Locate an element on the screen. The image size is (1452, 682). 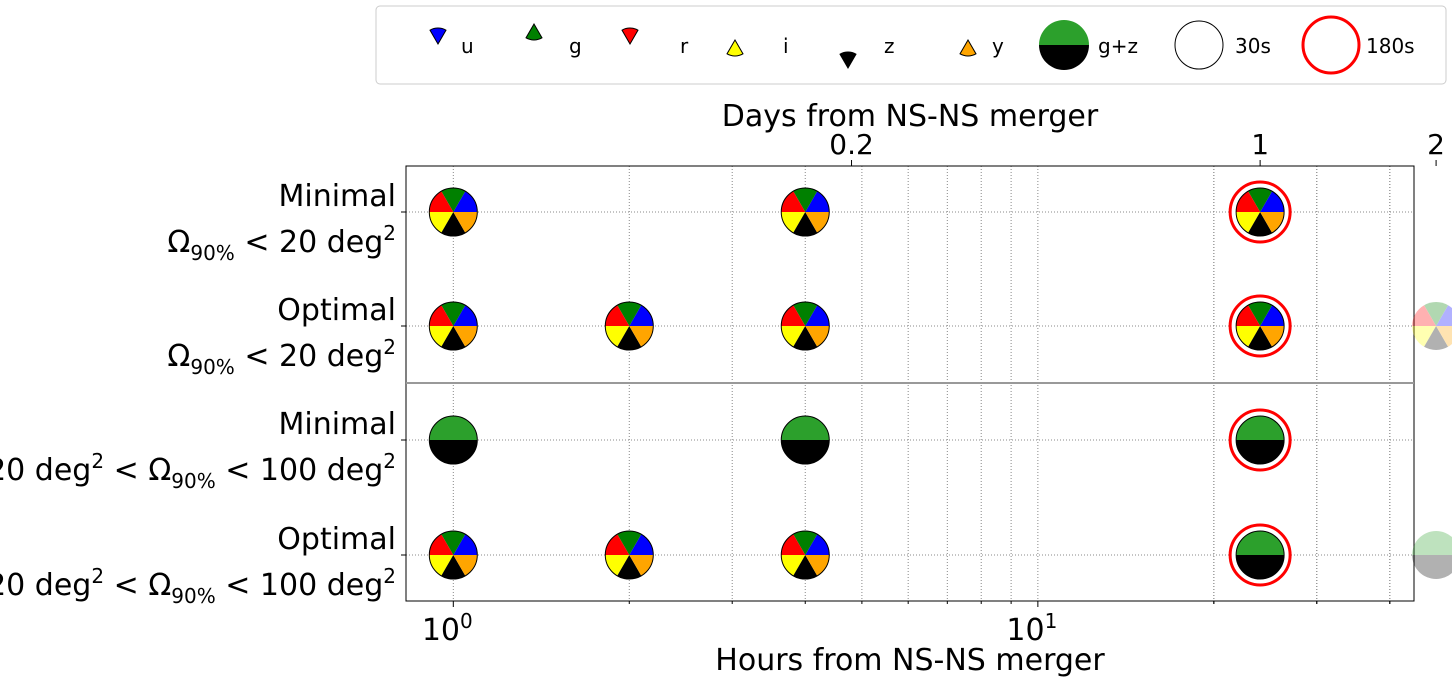
row-minimal-small-point-0-outline is located at coordinates (453, 212).